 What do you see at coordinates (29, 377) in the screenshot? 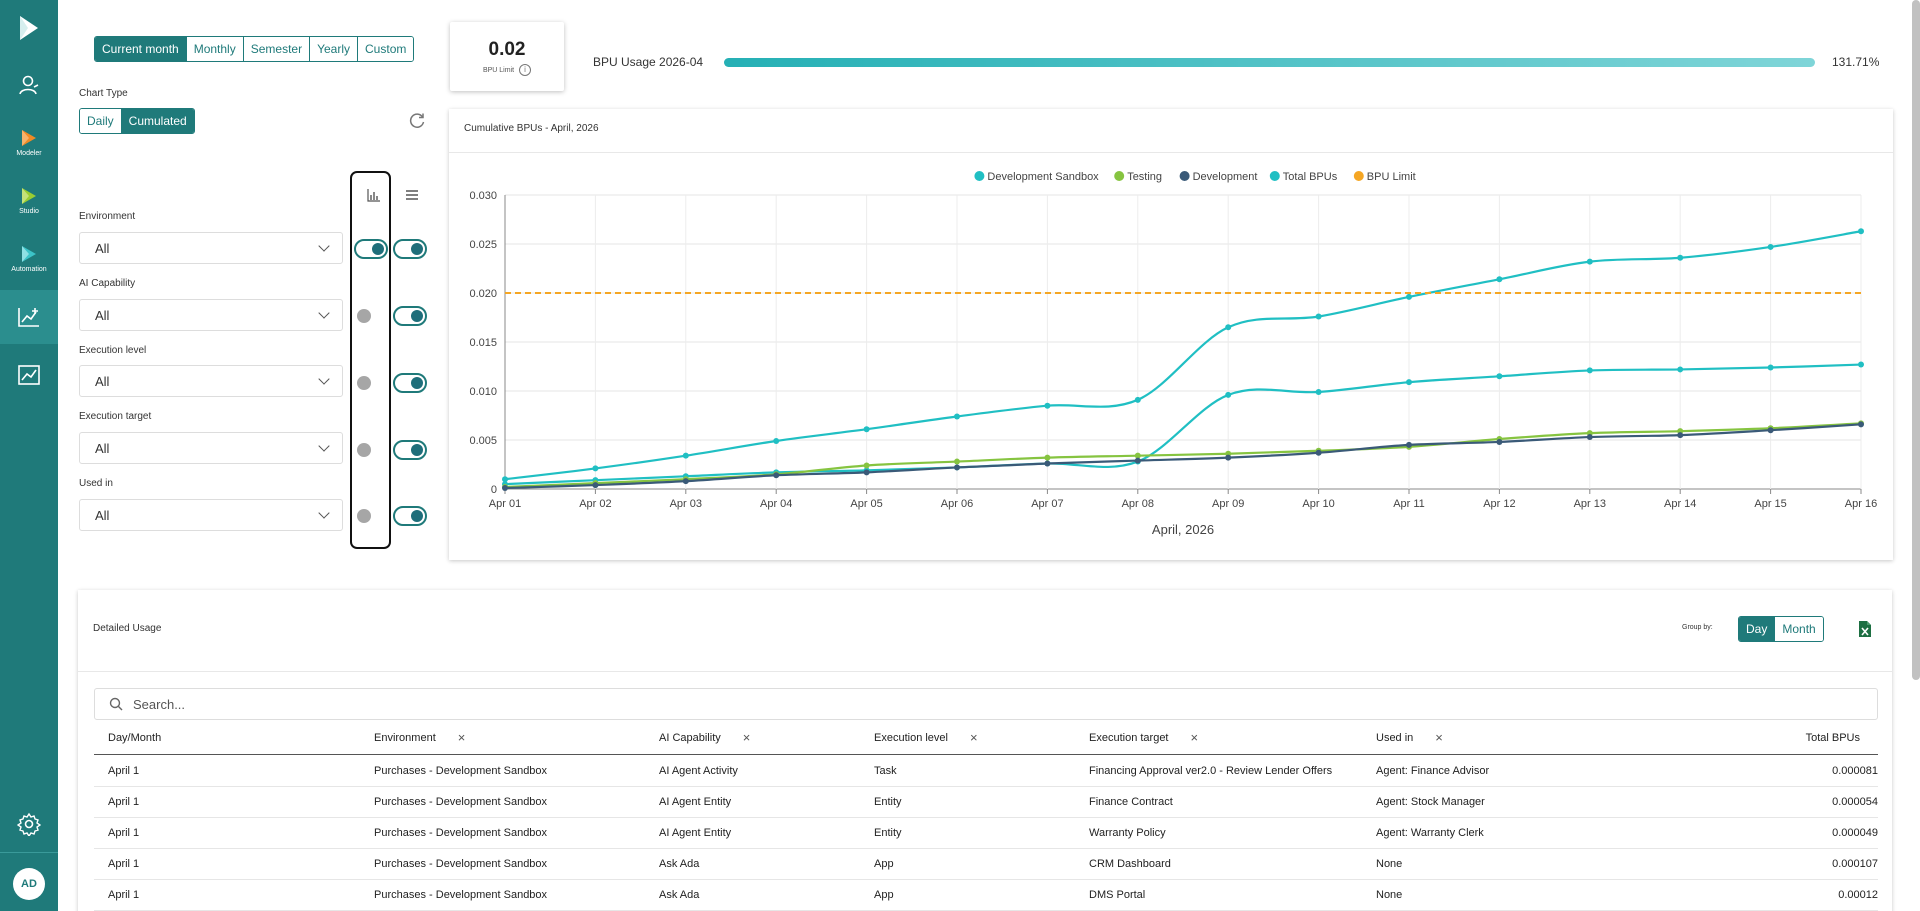
I see `sidebar-item-reports` at bounding box center [29, 377].